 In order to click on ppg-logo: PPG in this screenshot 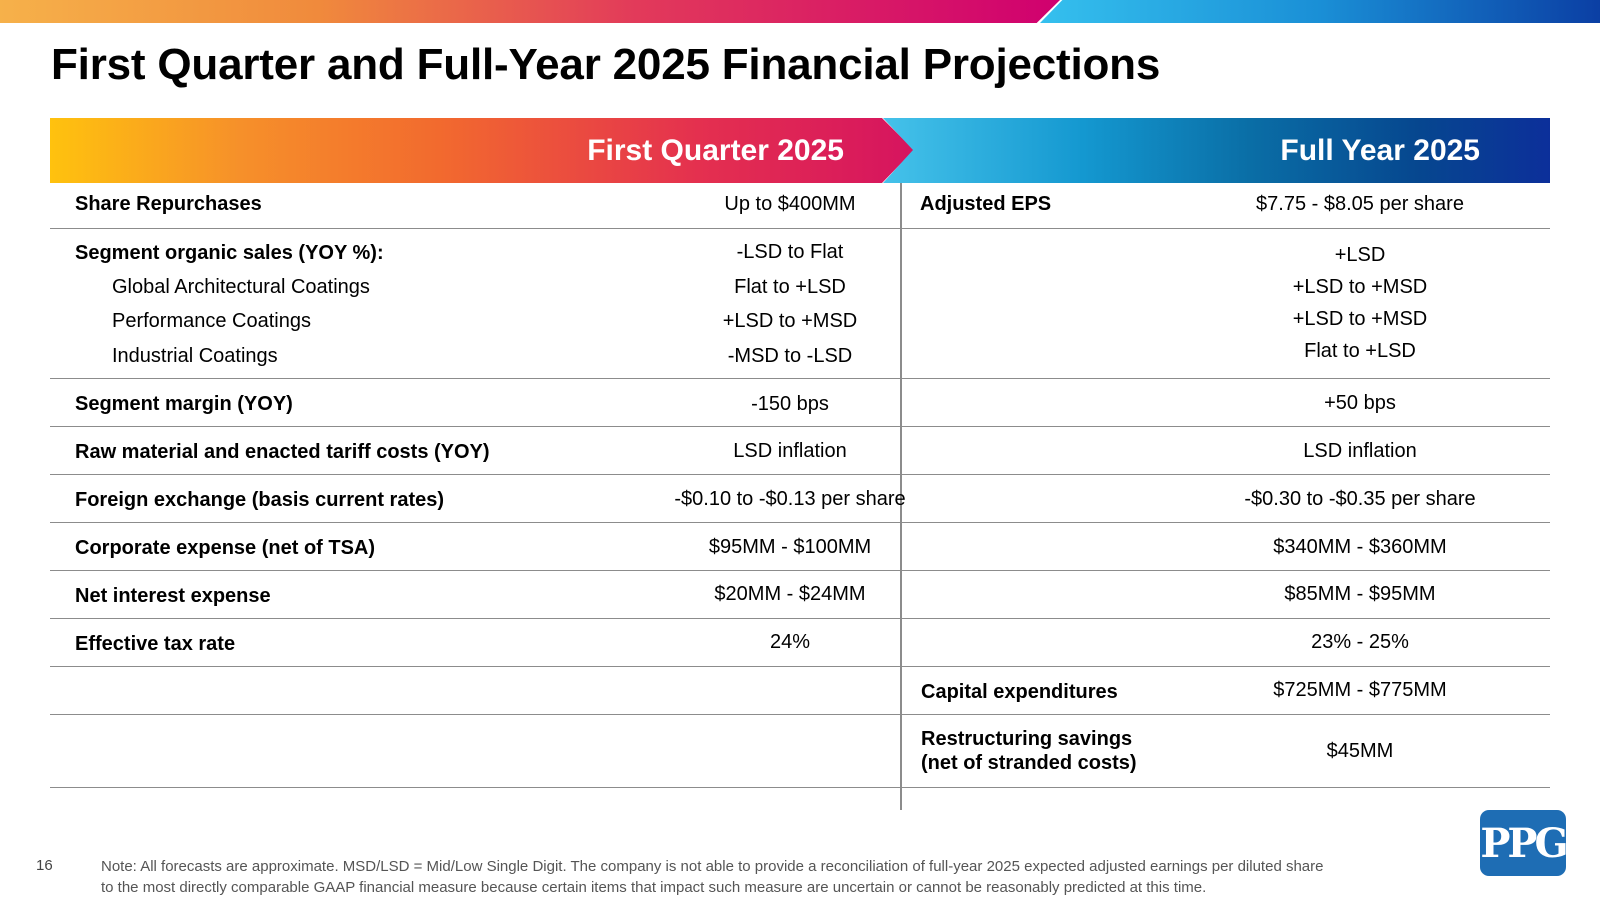, I will do `click(1524, 843)`.